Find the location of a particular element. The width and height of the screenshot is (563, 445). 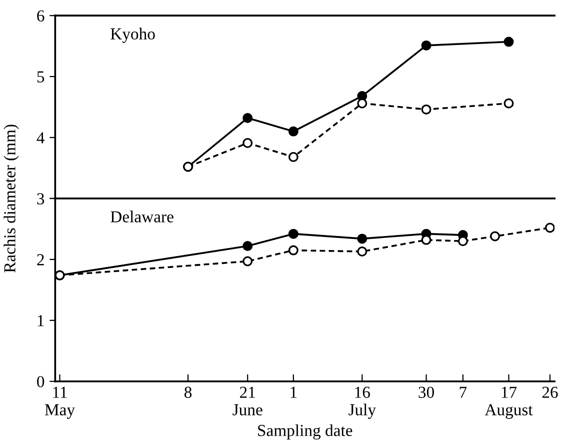

x-tick-label: 21 June is located at coordinates (247, 401).